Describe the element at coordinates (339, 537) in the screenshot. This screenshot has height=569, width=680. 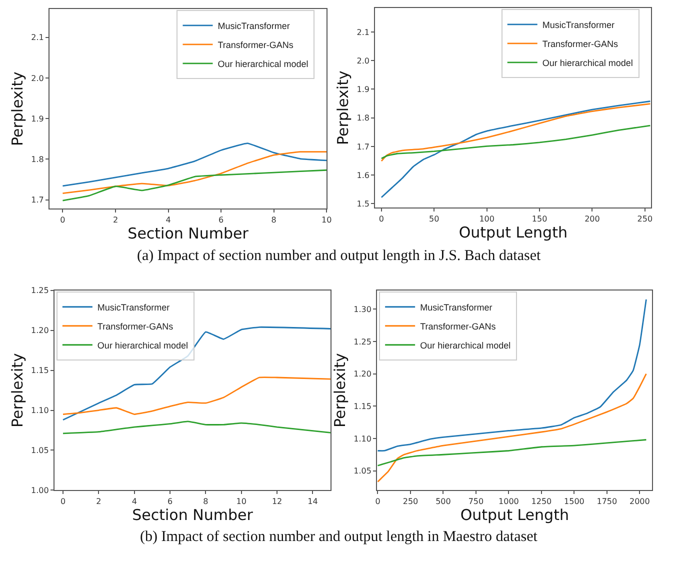
I see `text: (b) Impact of section number and output length in Maestro dataset` at that location.